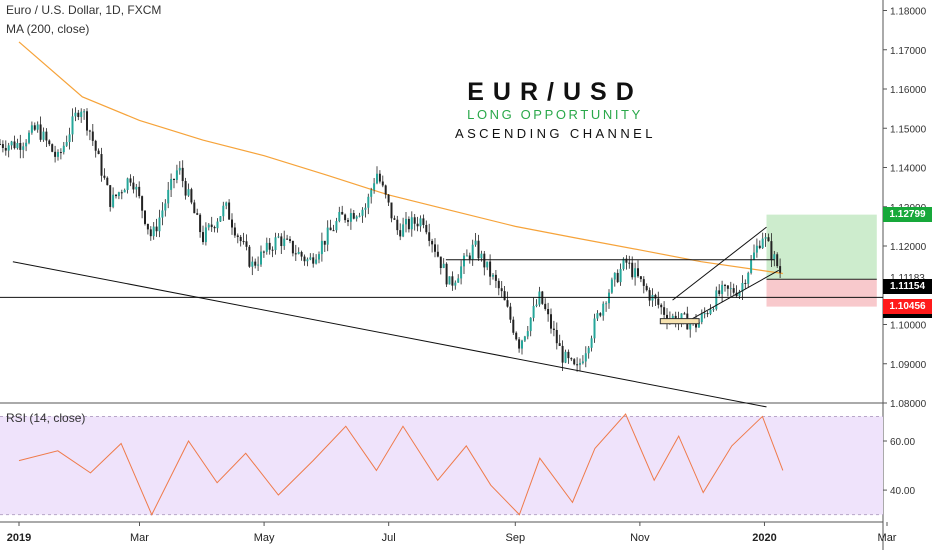 The height and width of the screenshot is (550, 932). What do you see at coordinates (908, 90) in the screenshot?
I see `price-tick-label-2: 1.16000` at bounding box center [908, 90].